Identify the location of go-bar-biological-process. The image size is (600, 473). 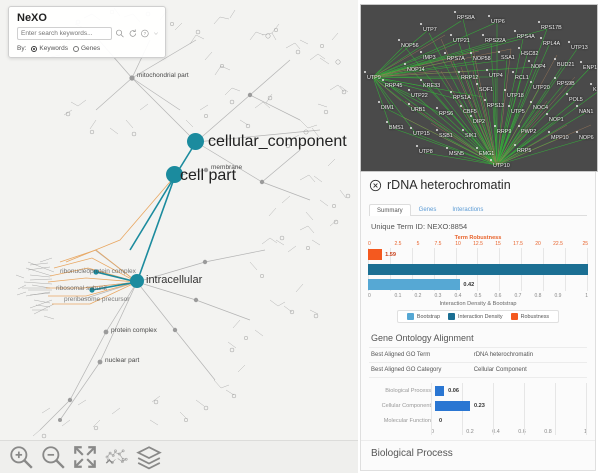
(440, 390).